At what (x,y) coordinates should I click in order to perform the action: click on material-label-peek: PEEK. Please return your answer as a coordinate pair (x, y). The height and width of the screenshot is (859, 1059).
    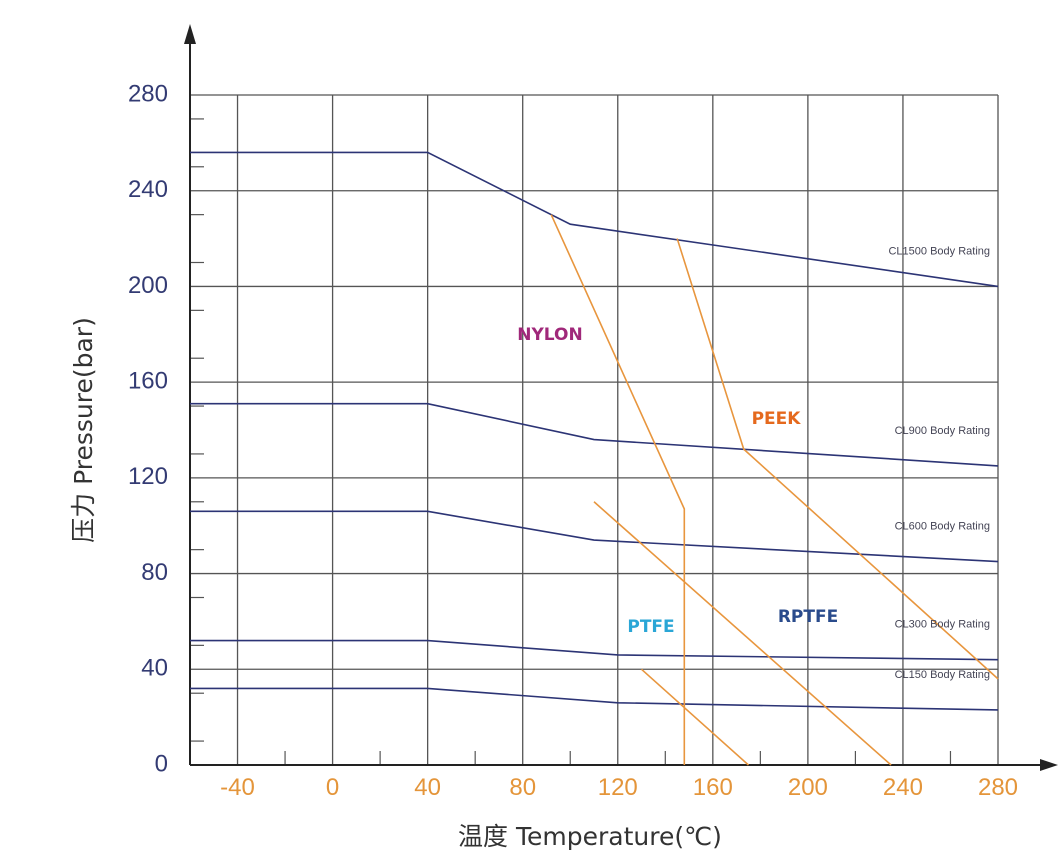
    Looking at the image, I should click on (777, 419).